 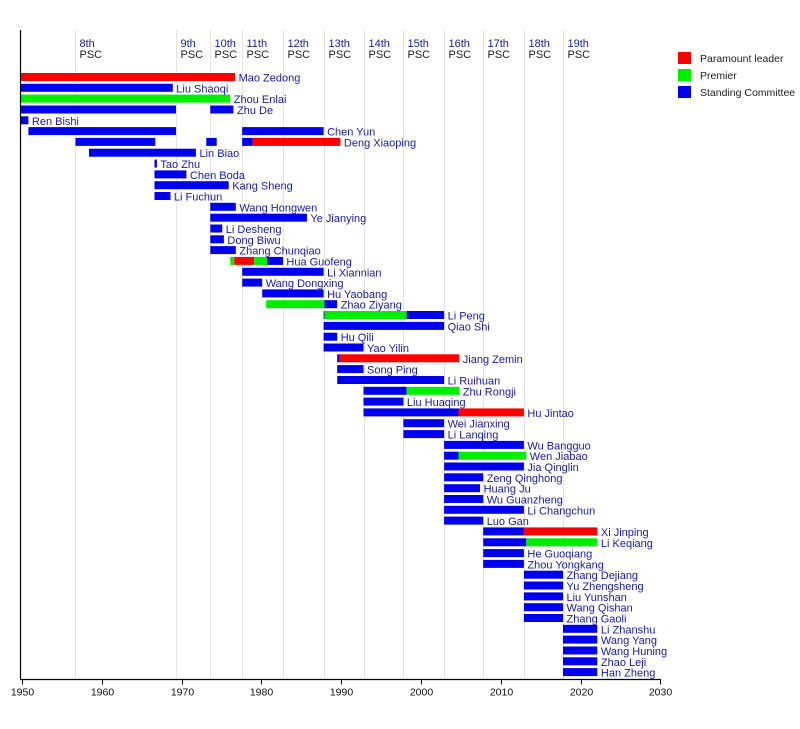 What do you see at coordinates (183, 693) in the screenshot?
I see `x-tick-label: 1970` at bounding box center [183, 693].